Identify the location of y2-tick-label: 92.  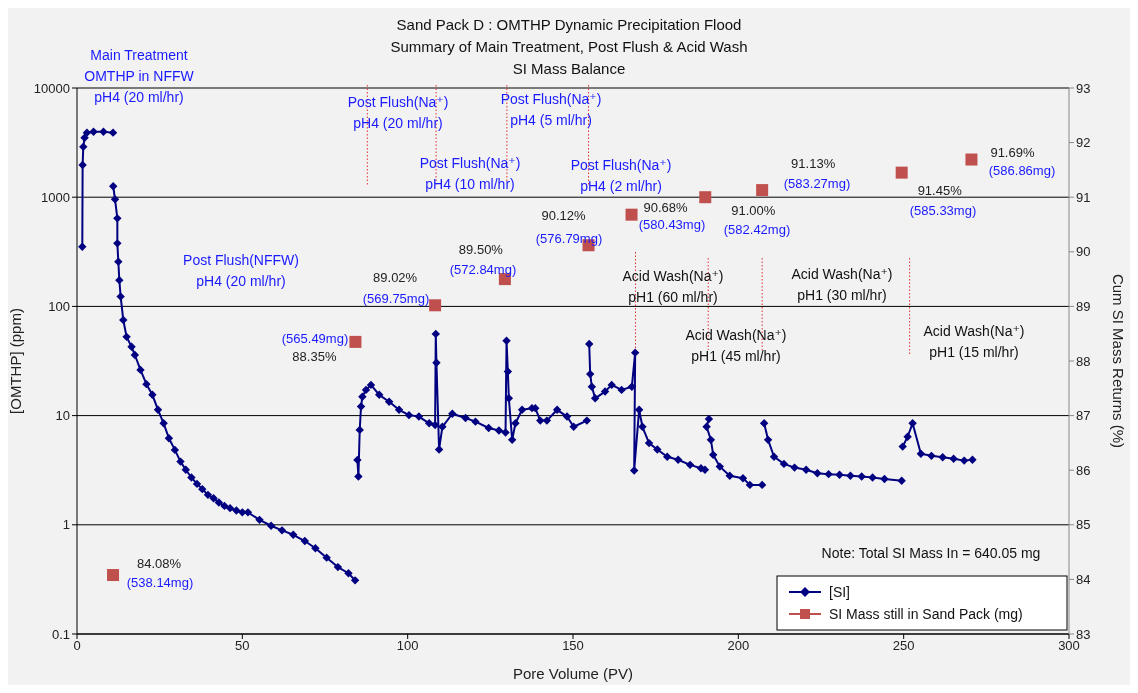
(1083, 143).